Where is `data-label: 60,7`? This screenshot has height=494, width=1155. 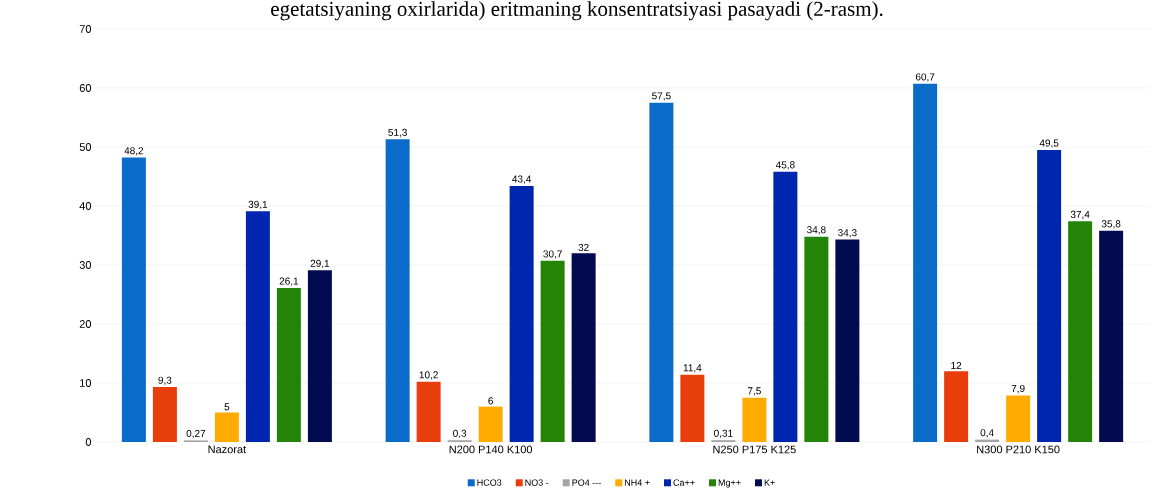 data-label: 60,7 is located at coordinates (925, 77).